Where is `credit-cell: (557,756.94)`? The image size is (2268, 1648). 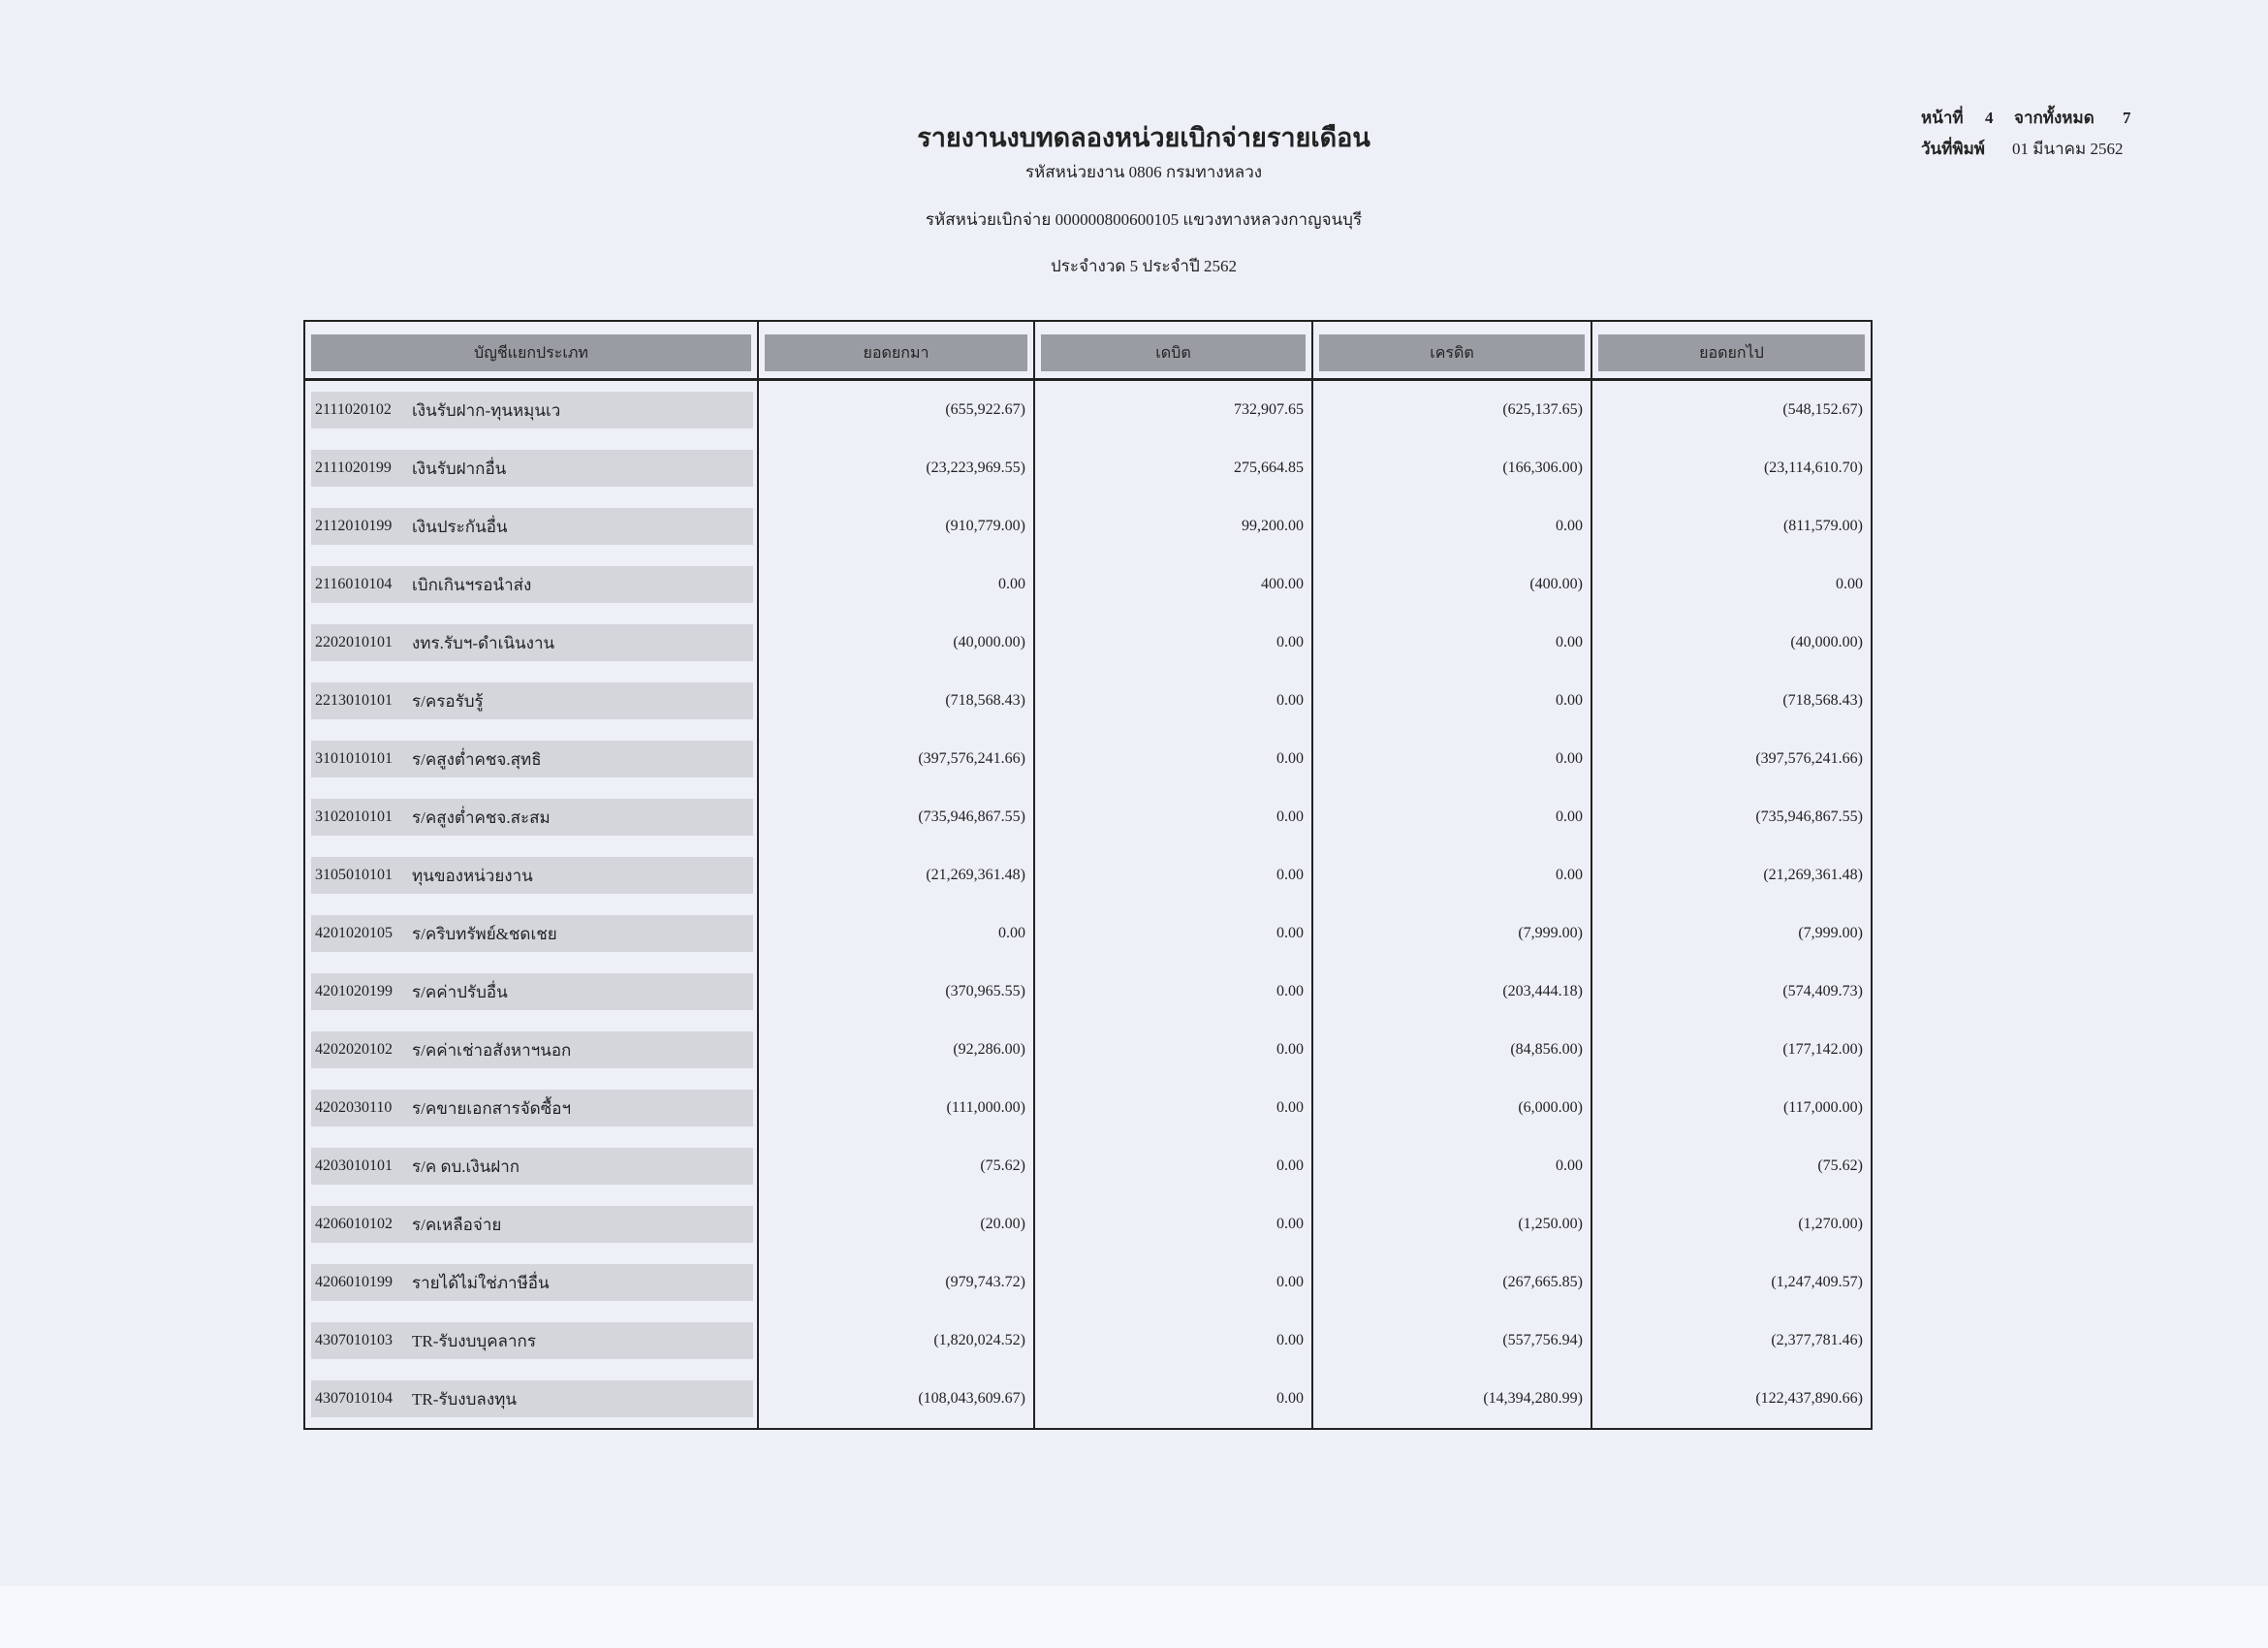
credit-cell: (557,756.94) is located at coordinates (1452, 1341).